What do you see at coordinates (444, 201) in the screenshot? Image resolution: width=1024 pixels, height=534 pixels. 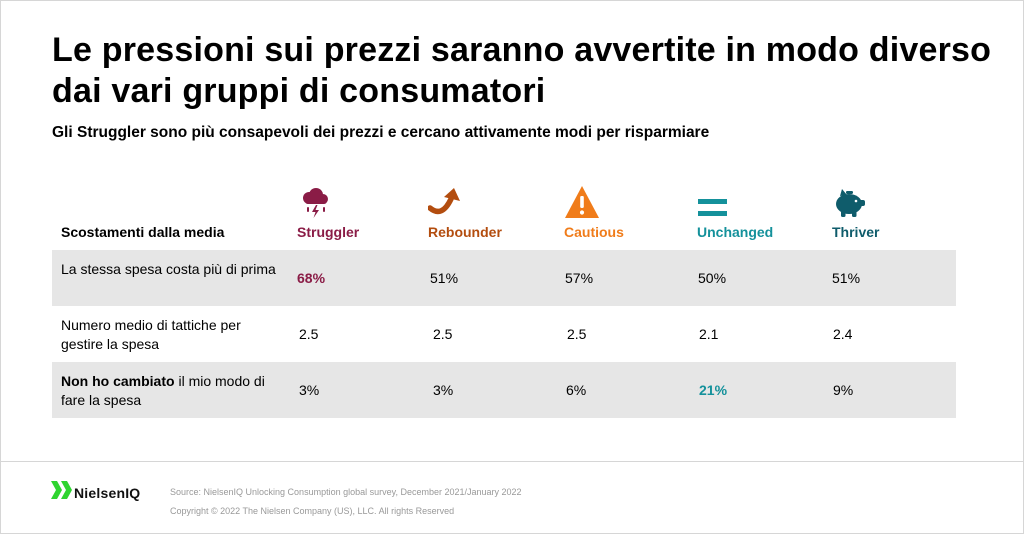 I see `curved-up-arrow-icon` at bounding box center [444, 201].